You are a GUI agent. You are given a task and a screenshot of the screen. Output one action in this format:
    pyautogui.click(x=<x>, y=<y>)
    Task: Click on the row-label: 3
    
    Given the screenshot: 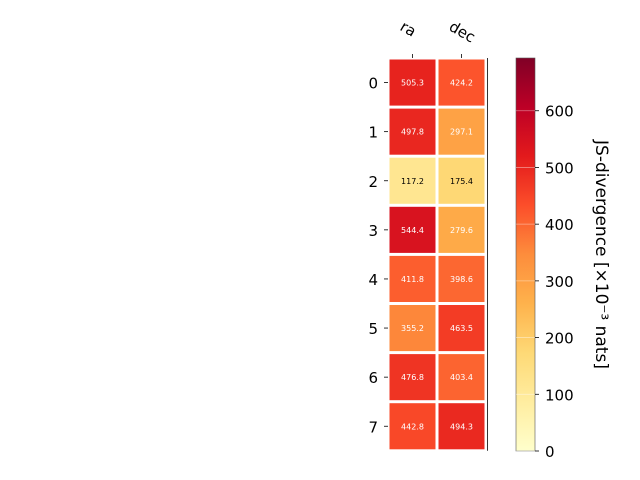 What is the action you would take?
    pyautogui.click(x=373, y=231)
    